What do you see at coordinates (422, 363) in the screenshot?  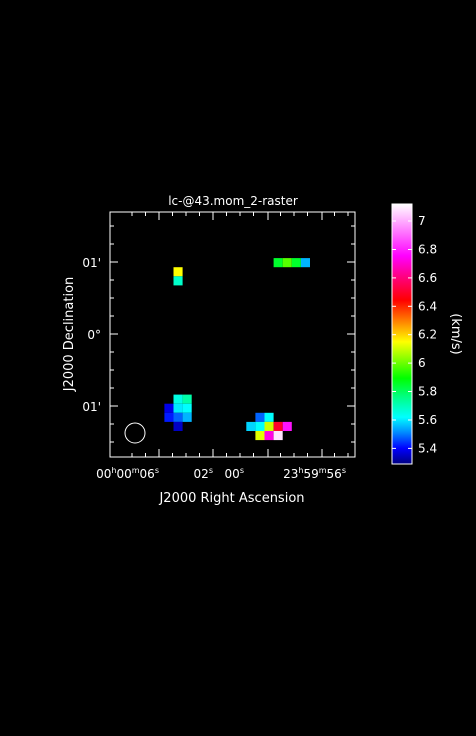 I see `colorbar-tick-label: 6` at bounding box center [422, 363].